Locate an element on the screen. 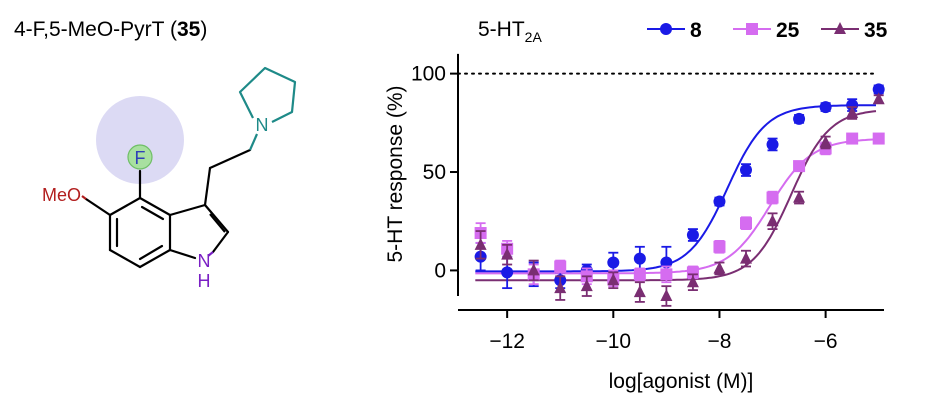 The image size is (930, 414). bond-to-indole-n is located at coordinates (210, 254).